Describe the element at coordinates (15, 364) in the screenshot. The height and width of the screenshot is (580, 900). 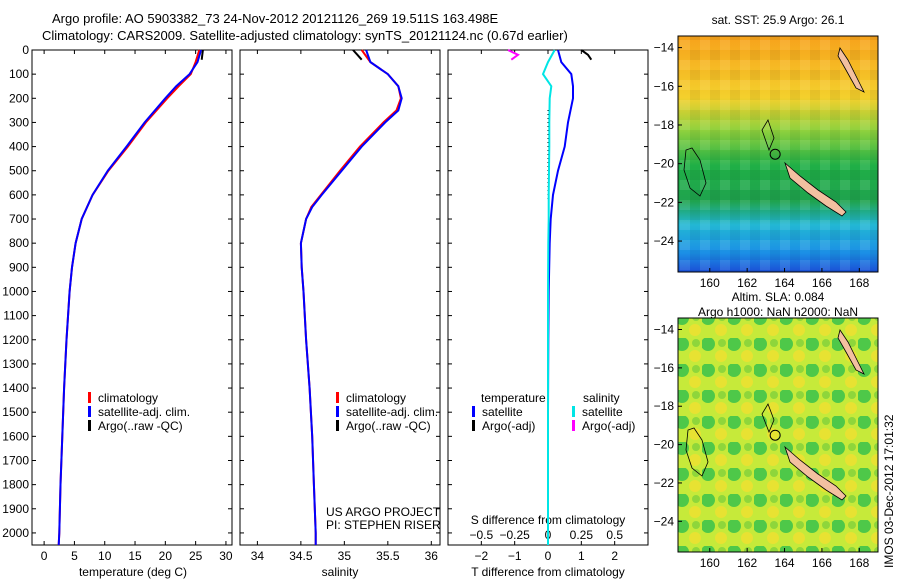
I see `depth-tick-label: 1300` at that location.